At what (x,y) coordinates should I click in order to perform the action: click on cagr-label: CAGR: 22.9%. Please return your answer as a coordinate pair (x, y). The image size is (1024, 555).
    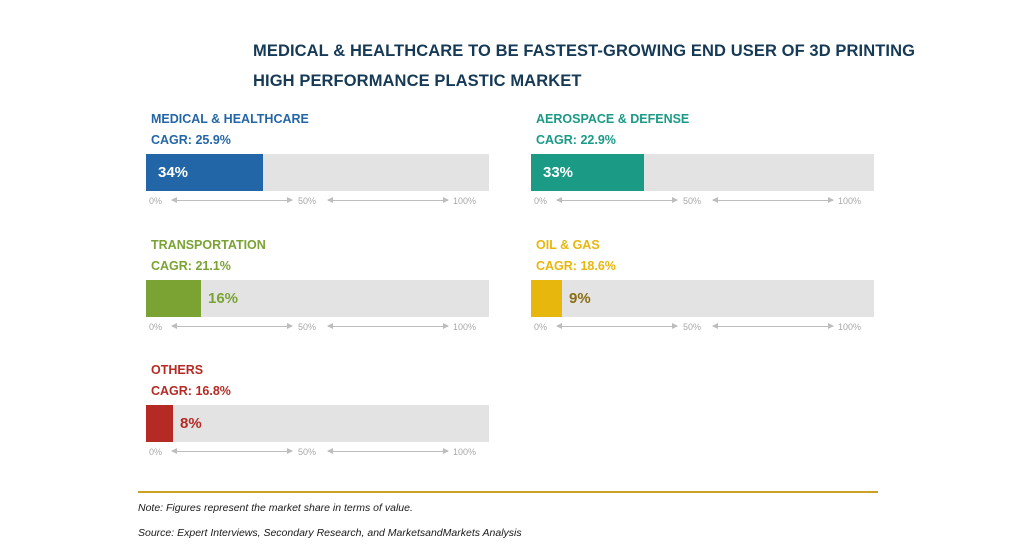
    Looking at the image, I should click on (576, 140).